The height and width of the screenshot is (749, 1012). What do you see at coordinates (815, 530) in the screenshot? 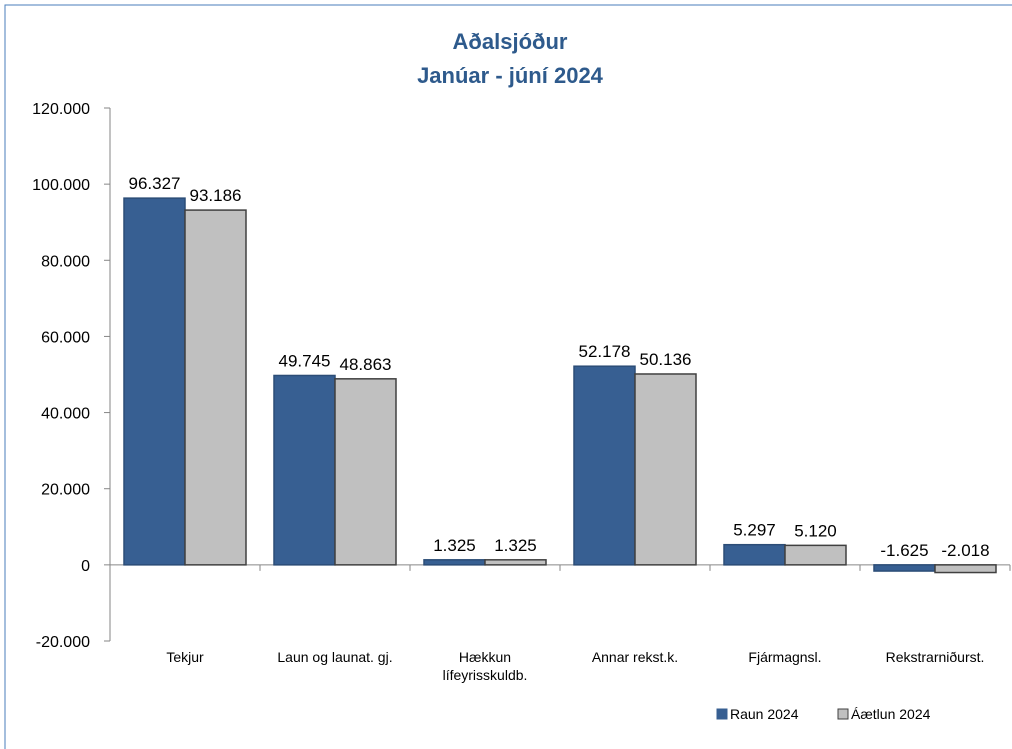
I see `data-label: 5.120` at bounding box center [815, 530].